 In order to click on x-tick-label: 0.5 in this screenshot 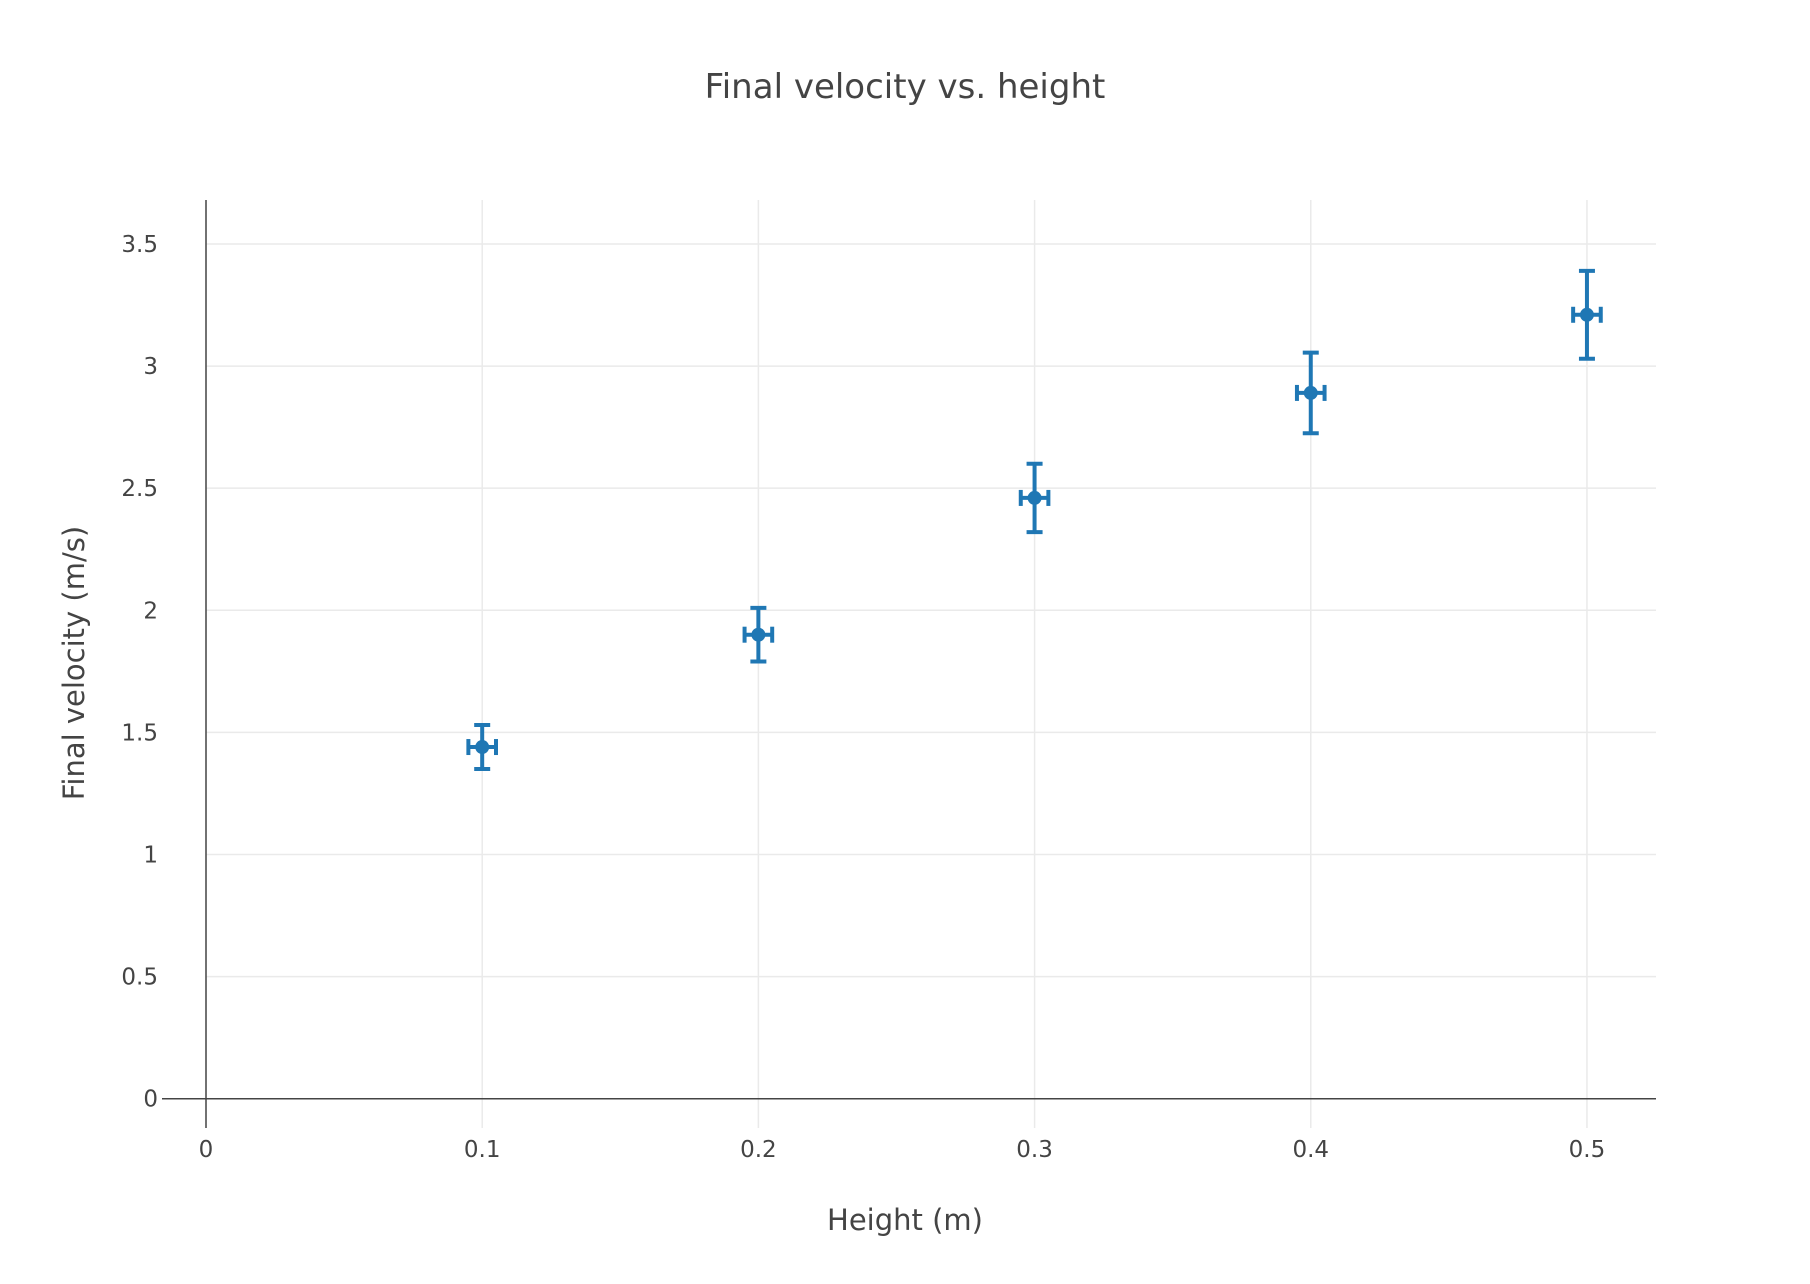, I will do `click(1587, 1150)`.